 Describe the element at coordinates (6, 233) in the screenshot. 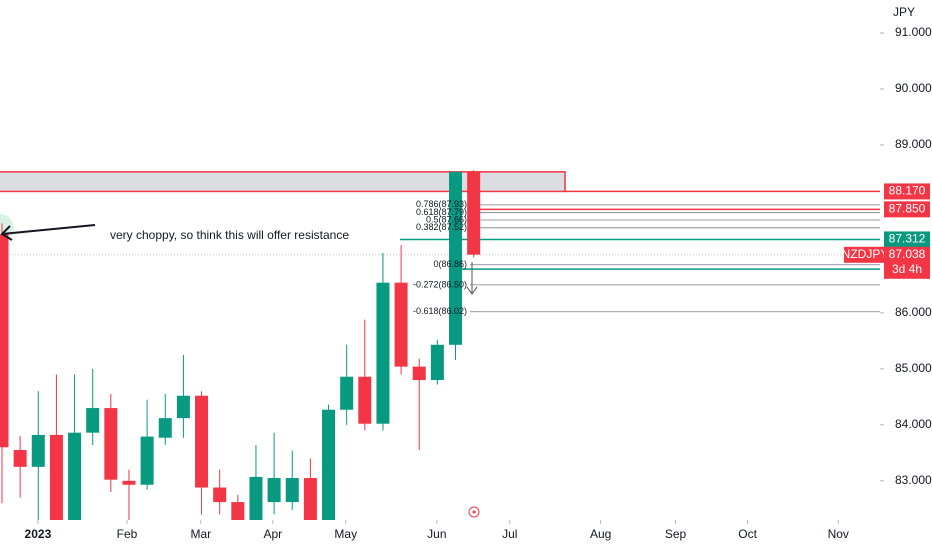

I see `arrow-head` at that location.